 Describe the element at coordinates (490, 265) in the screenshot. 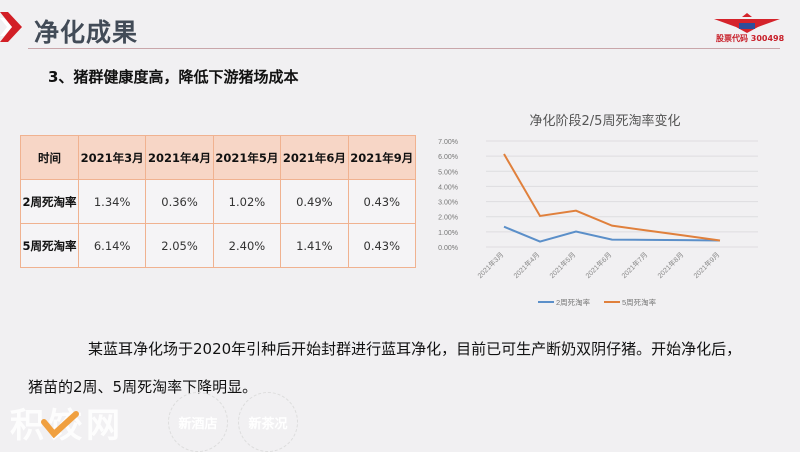

I see `x-tick-label: 2021年3月` at that location.